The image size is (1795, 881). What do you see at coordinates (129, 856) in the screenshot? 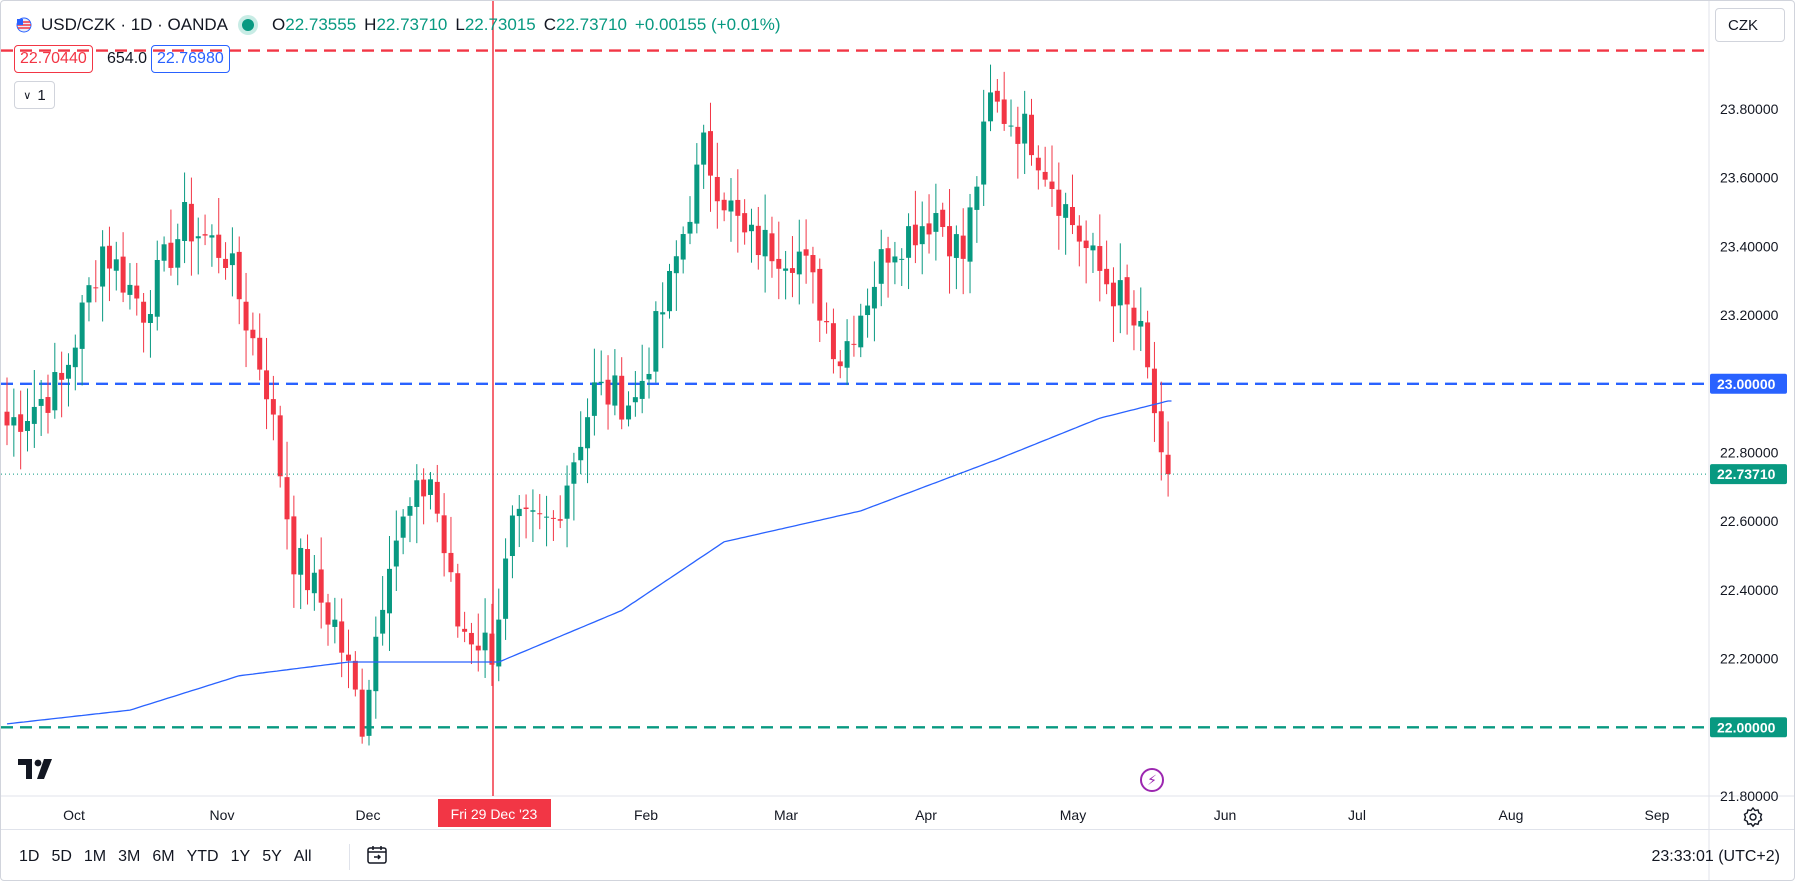
I see `range-button-3m: 3M` at bounding box center [129, 856].